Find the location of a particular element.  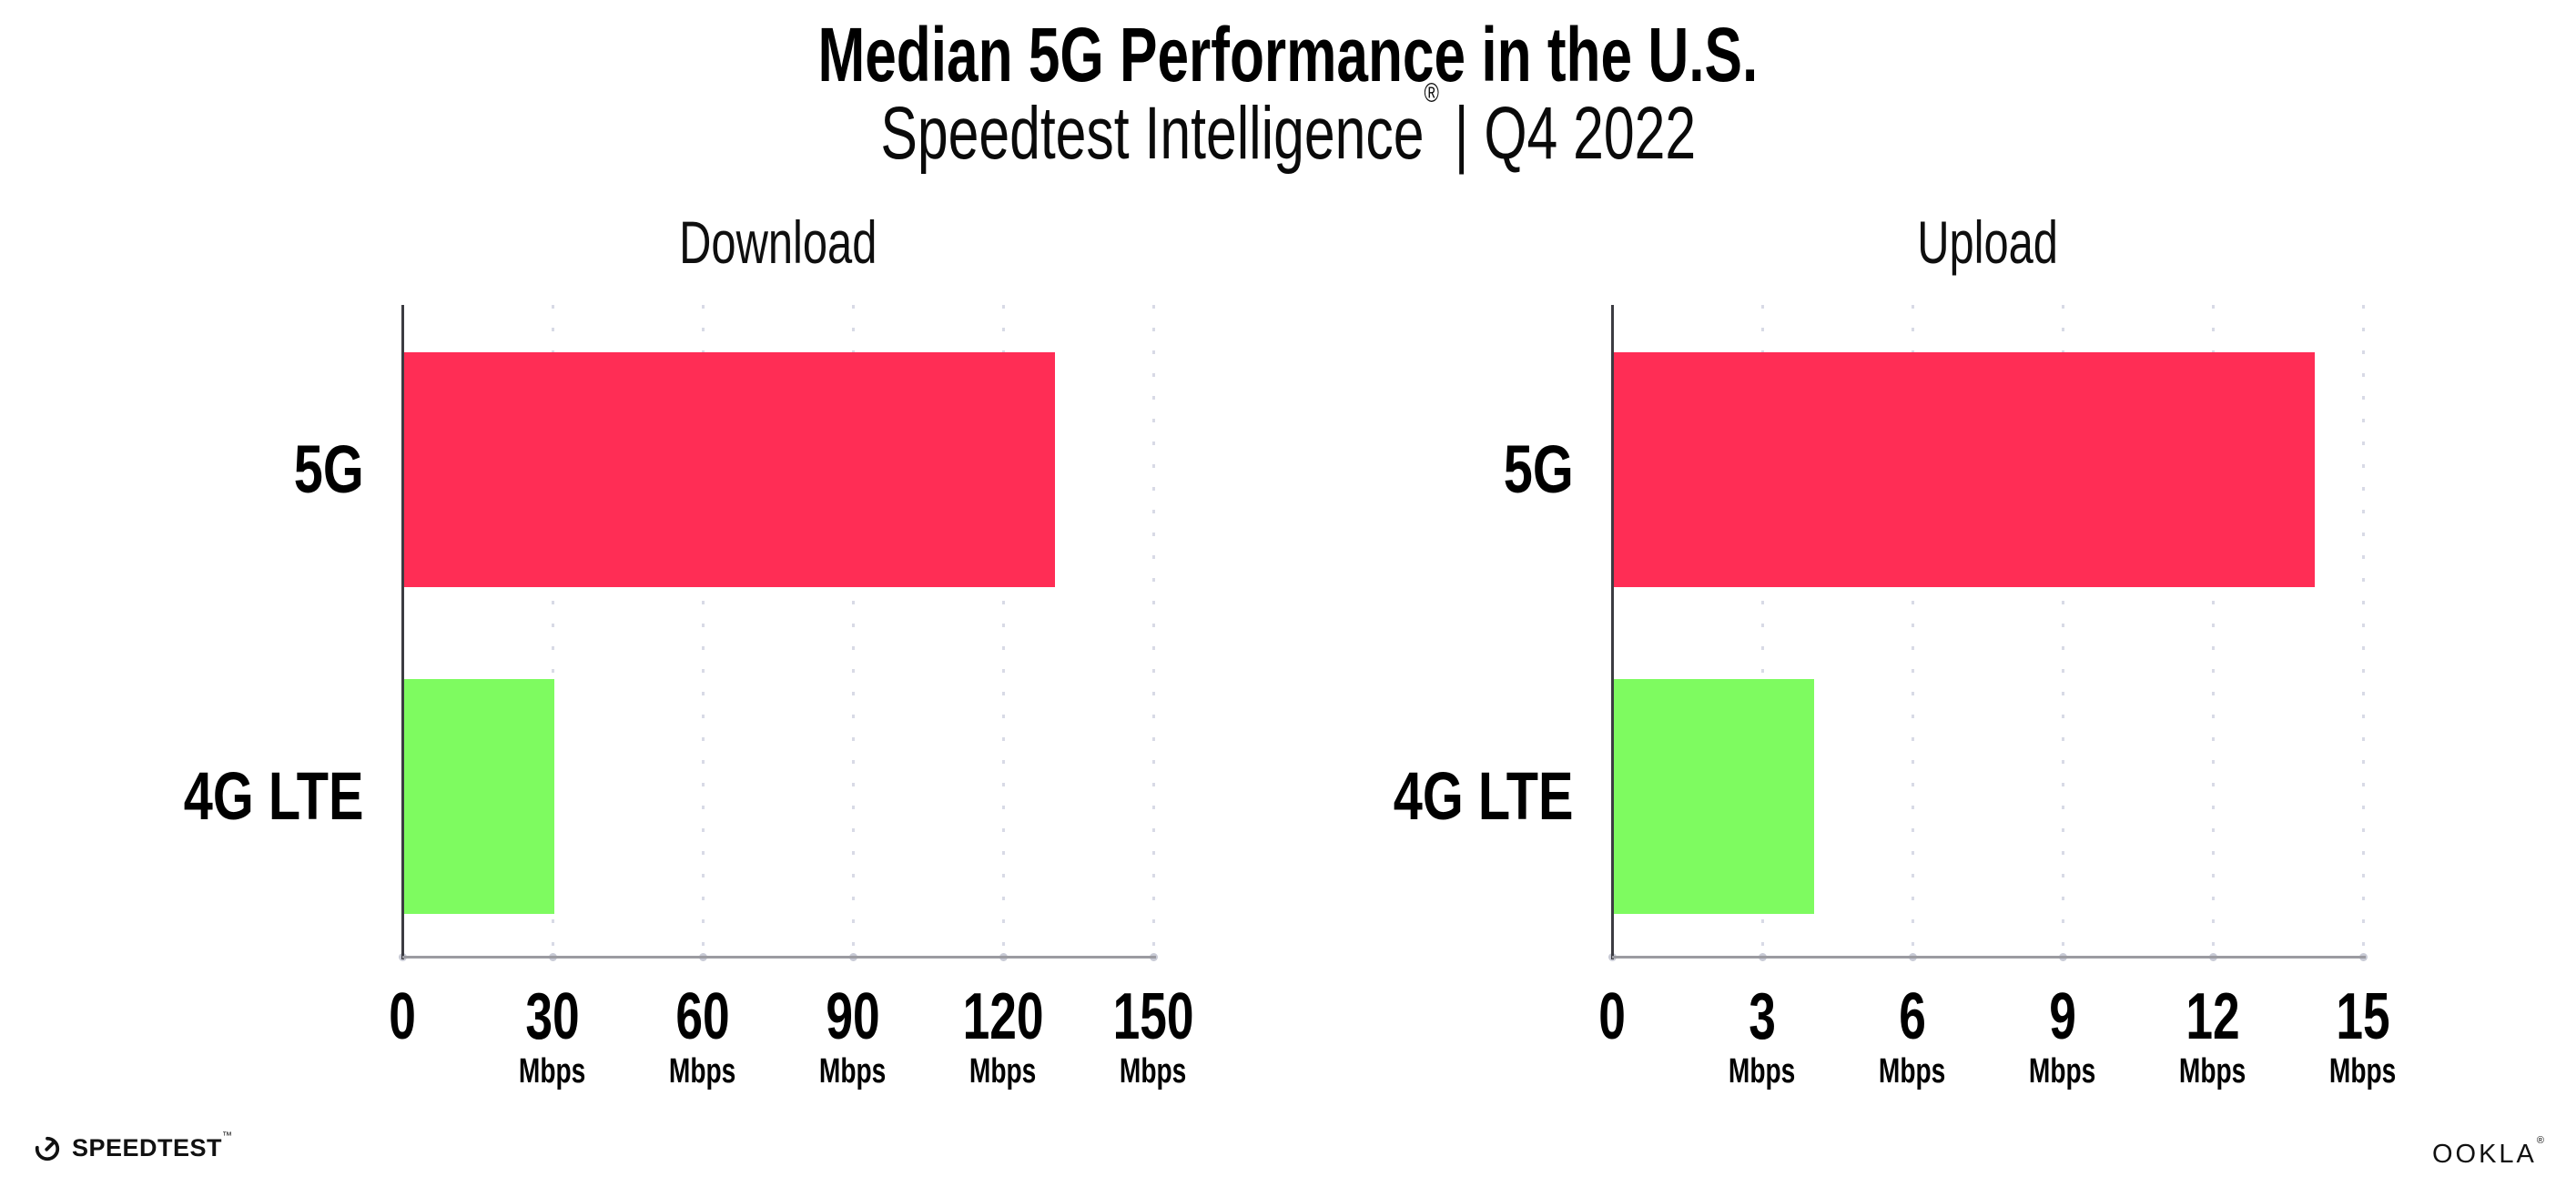

category-label-4g-lte-upload: 4G LTE is located at coordinates (1402, 796).